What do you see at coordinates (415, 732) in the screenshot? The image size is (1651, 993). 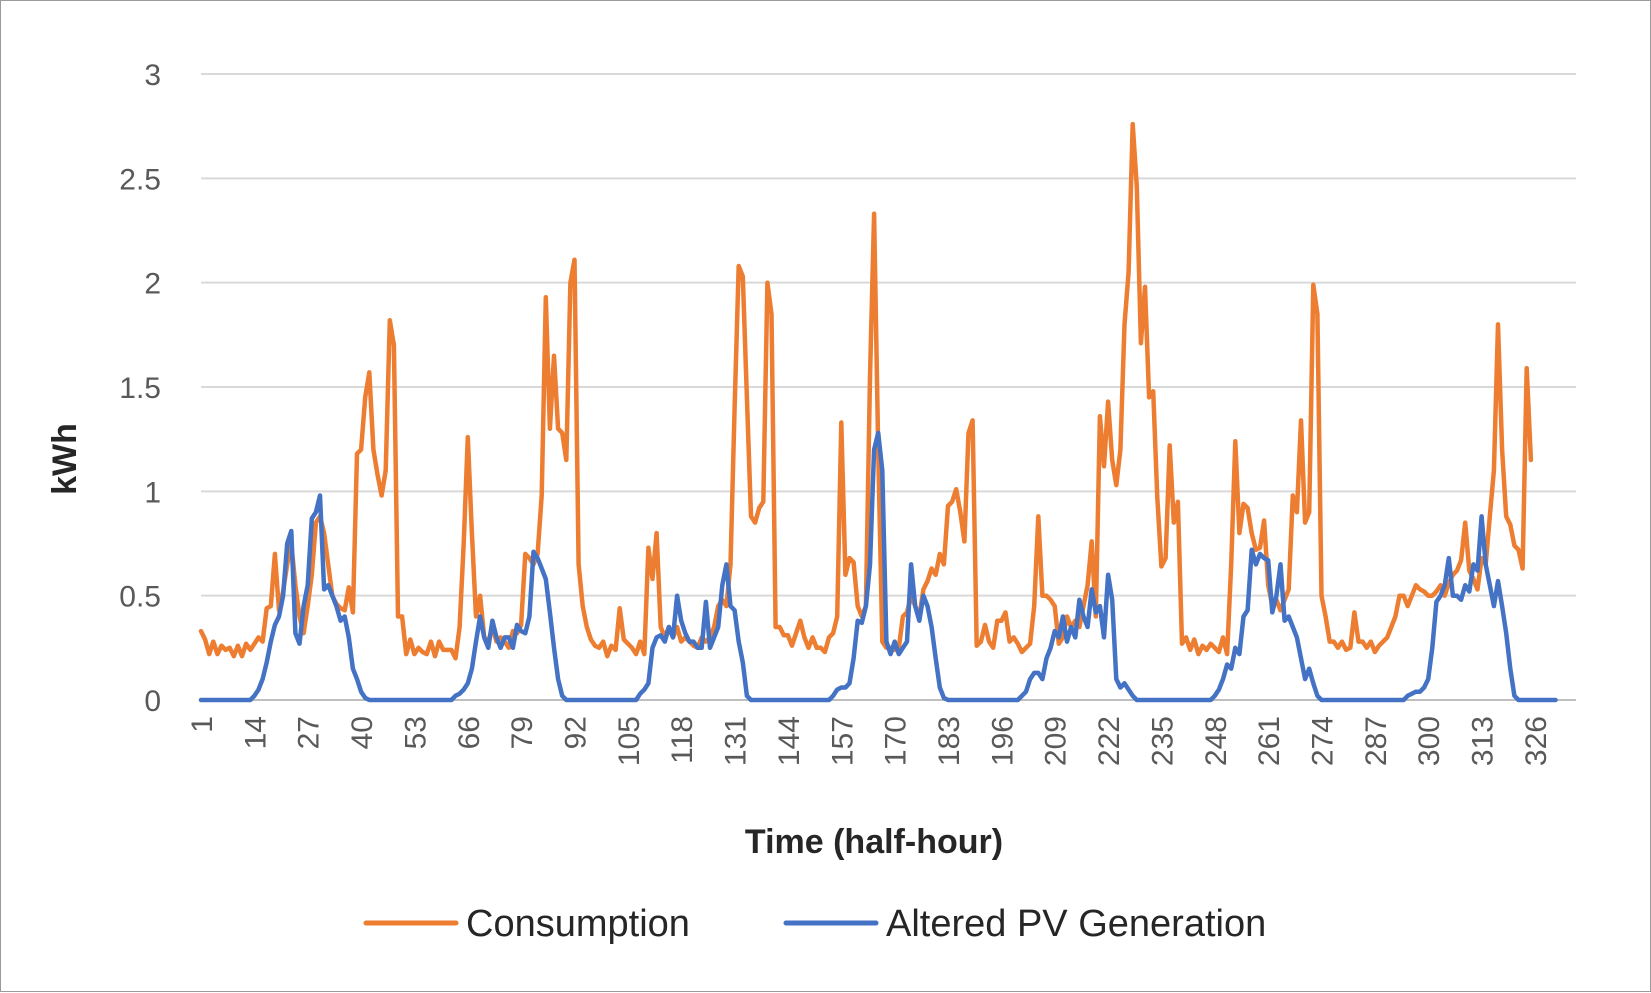 I see `x-tick-label: 53` at bounding box center [415, 732].